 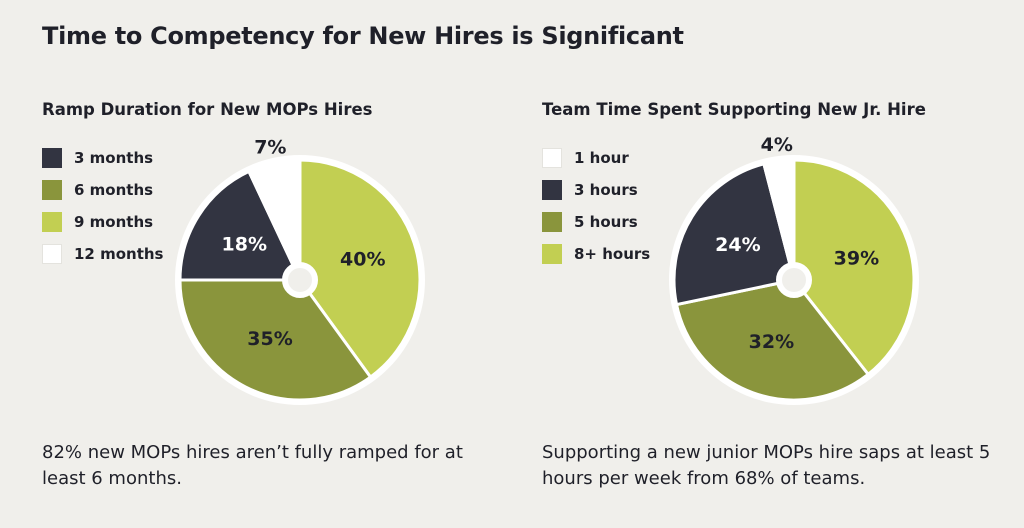 I want to click on legend-label: 8+ hours, so click(x=612, y=254).